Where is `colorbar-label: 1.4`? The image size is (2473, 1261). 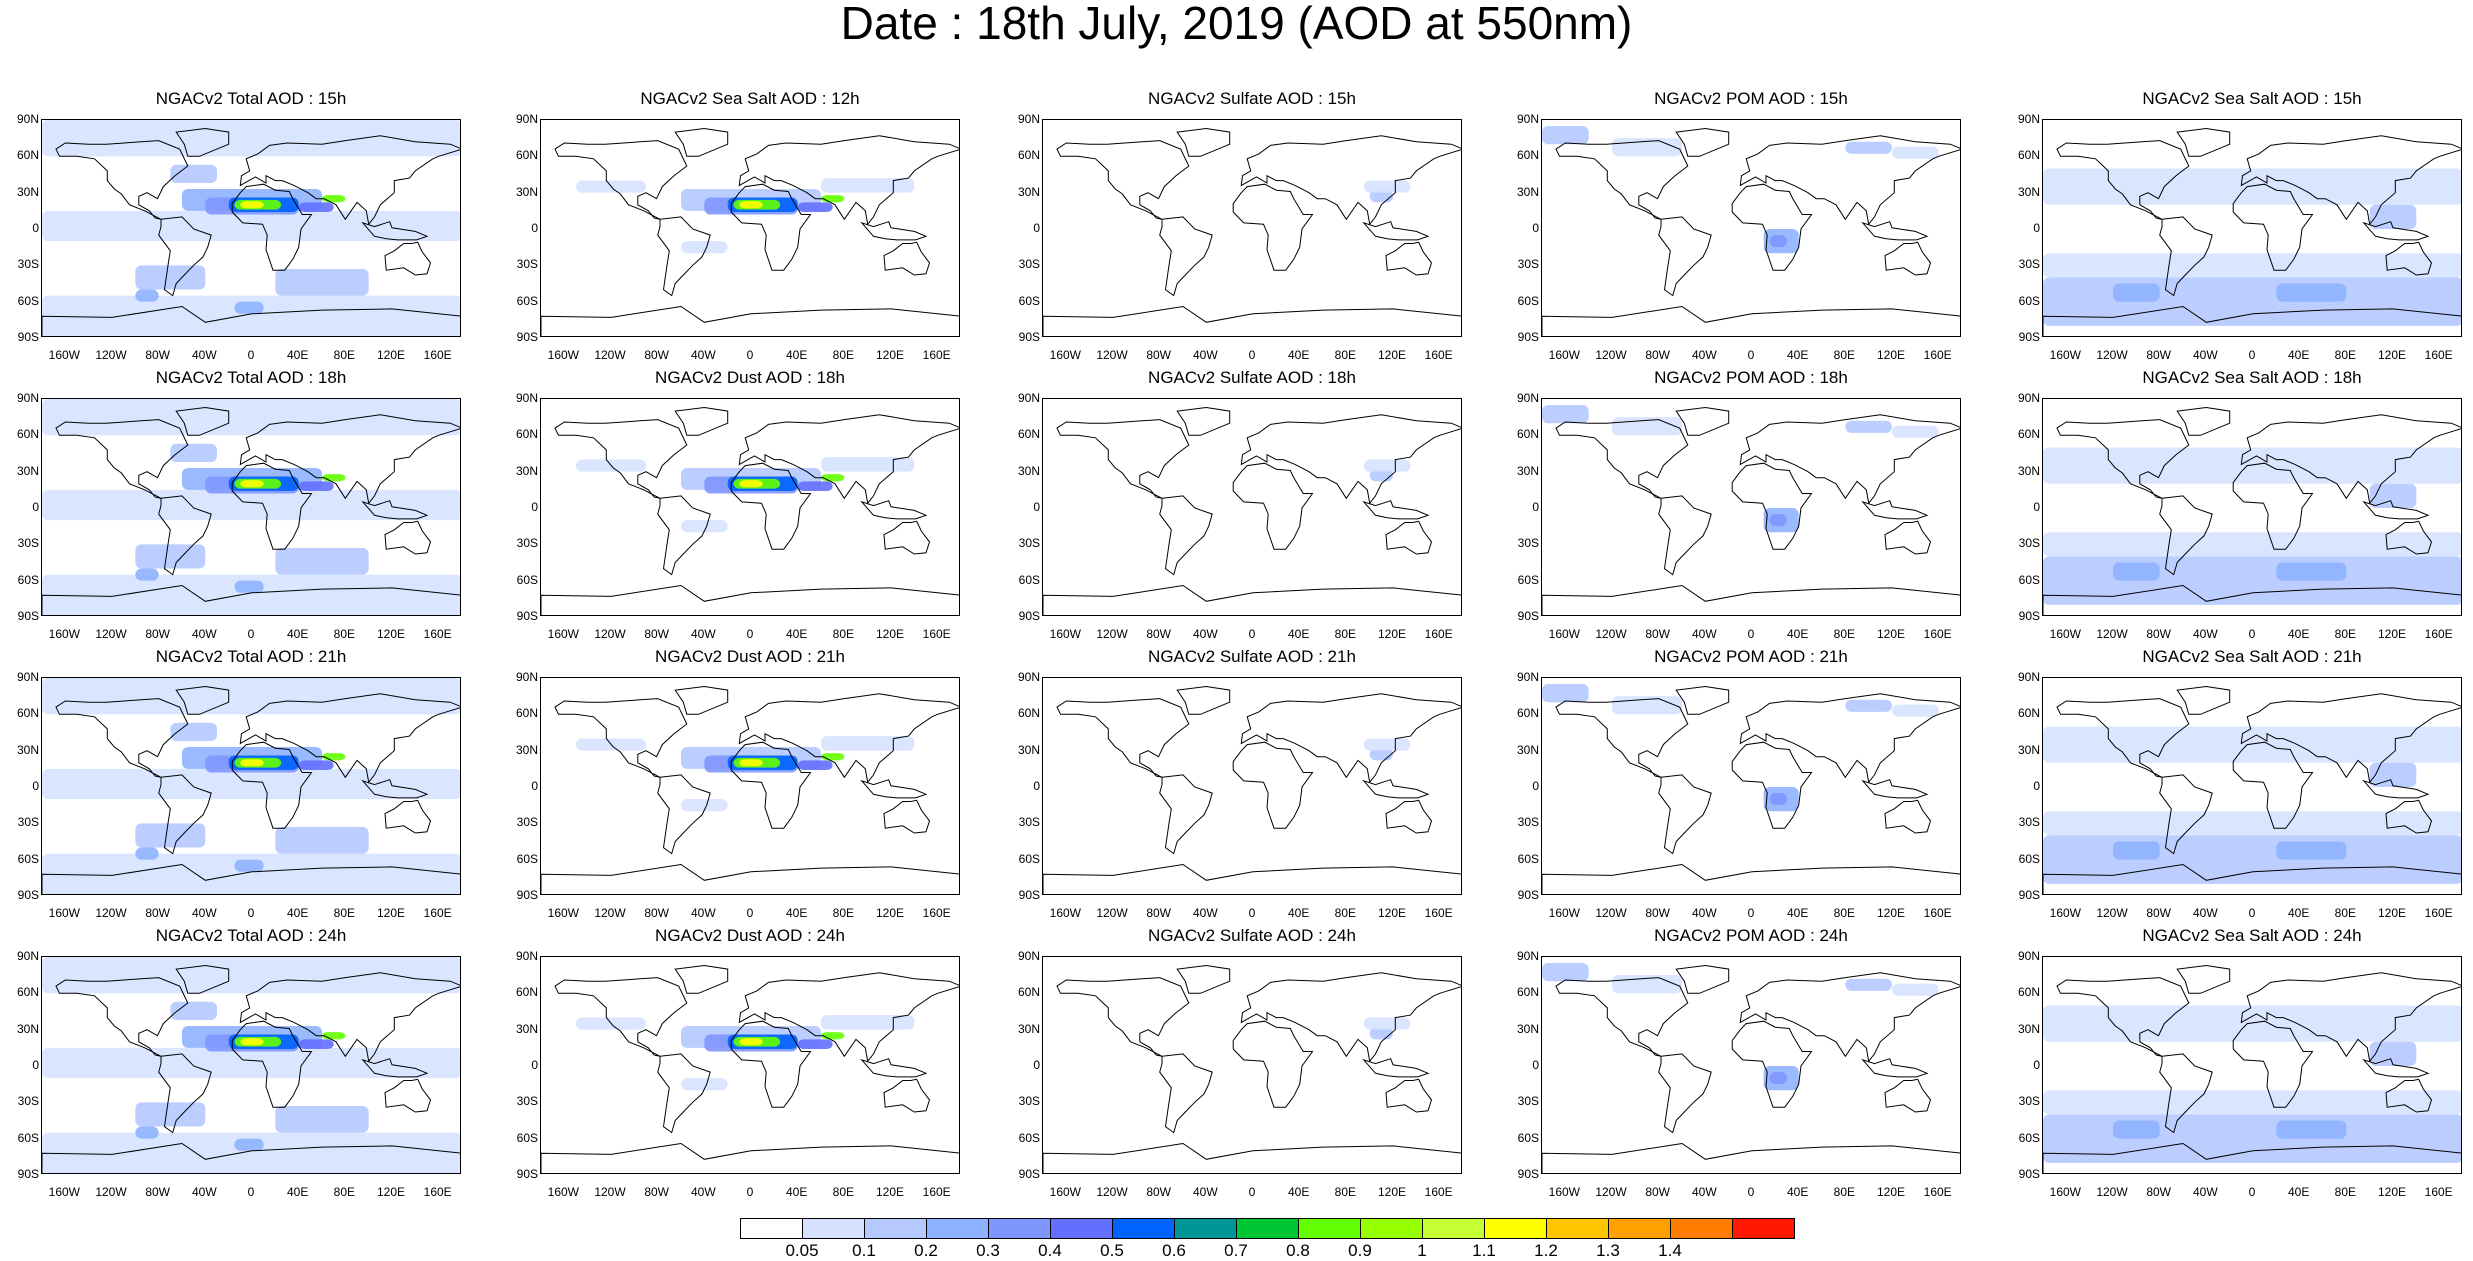 colorbar-label: 1.4 is located at coordinates (1670, 1250).